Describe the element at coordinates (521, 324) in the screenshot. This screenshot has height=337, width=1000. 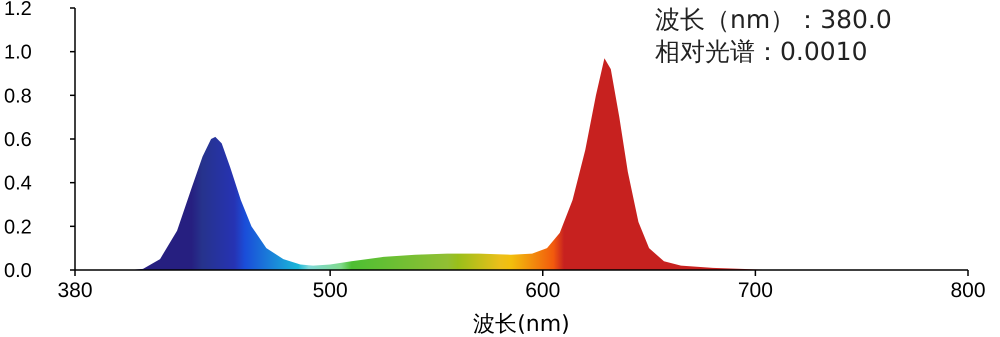
I see `x-axis-title: 波长(nm)` at that location.